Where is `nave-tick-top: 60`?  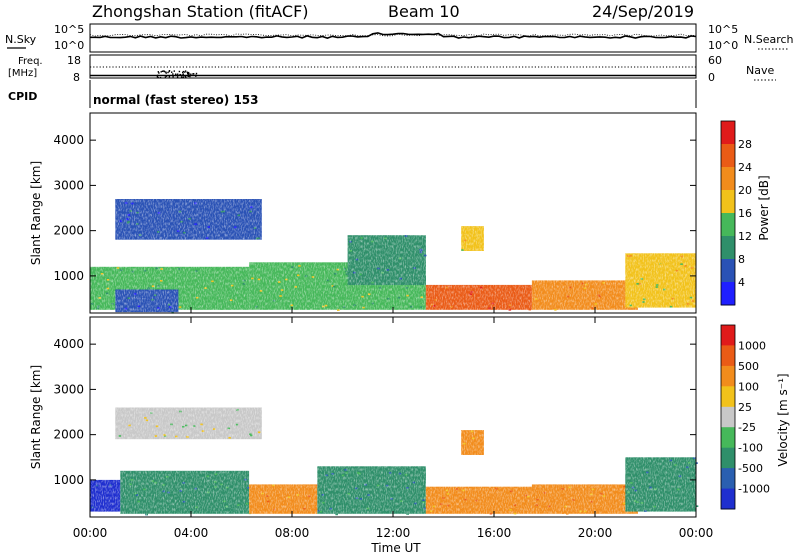
nave-tick-top: 60 is located at coordinates (715, 60).